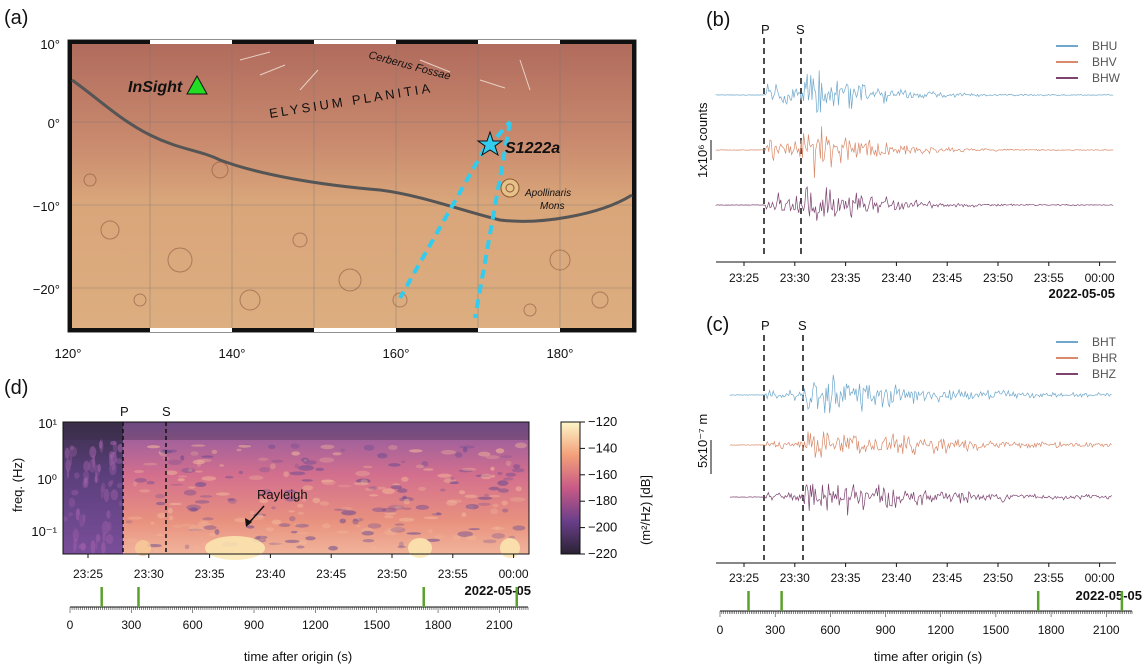 This screenshot has width=1145, height=672. I want to click on lon-tick: 180°, so click(560, 353).